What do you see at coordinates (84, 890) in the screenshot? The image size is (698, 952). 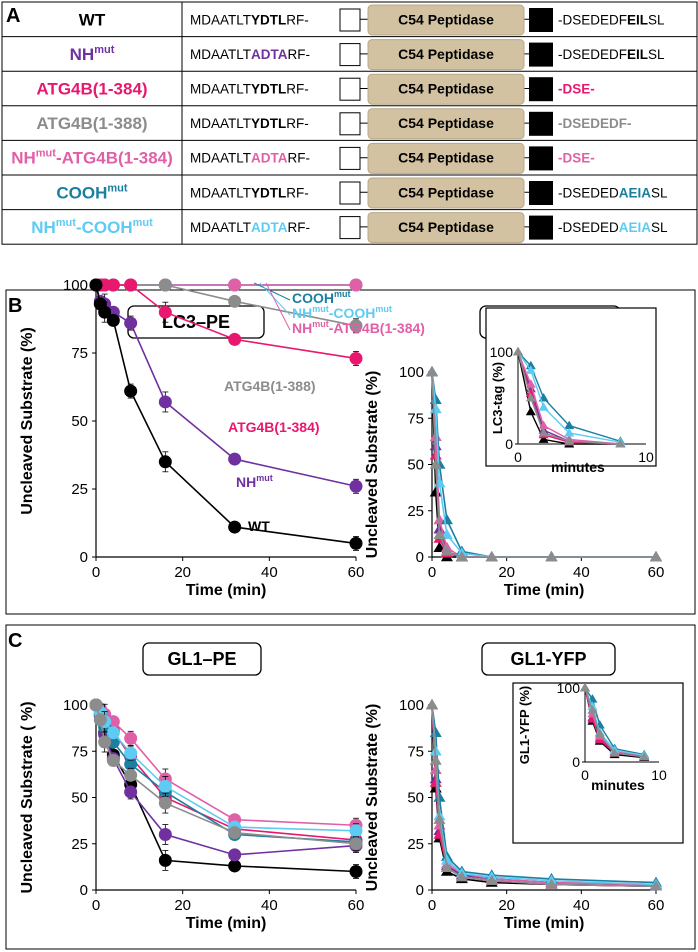 I see `y-tick-label: 0` at bounding box center [84, 890].